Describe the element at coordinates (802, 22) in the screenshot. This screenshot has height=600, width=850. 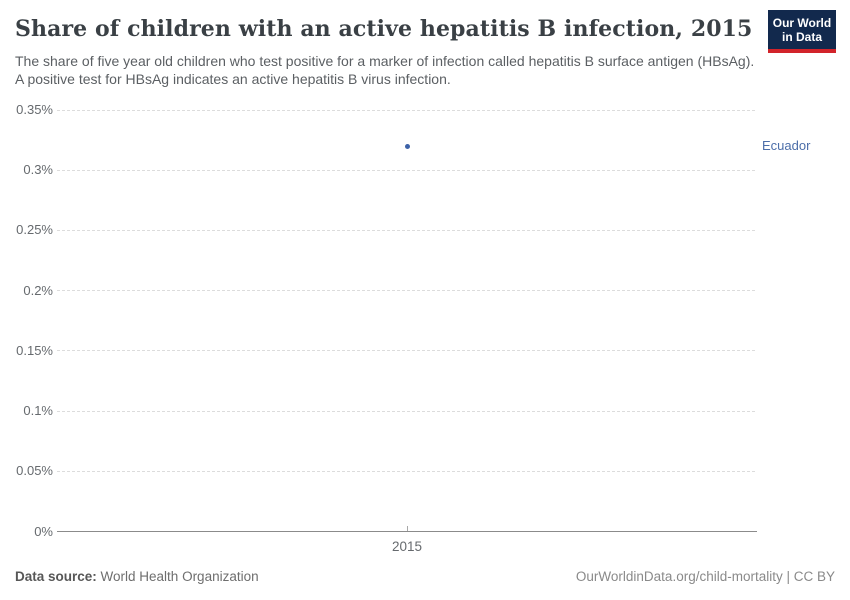
I see `owid-logo-line1: Our World` at that location.